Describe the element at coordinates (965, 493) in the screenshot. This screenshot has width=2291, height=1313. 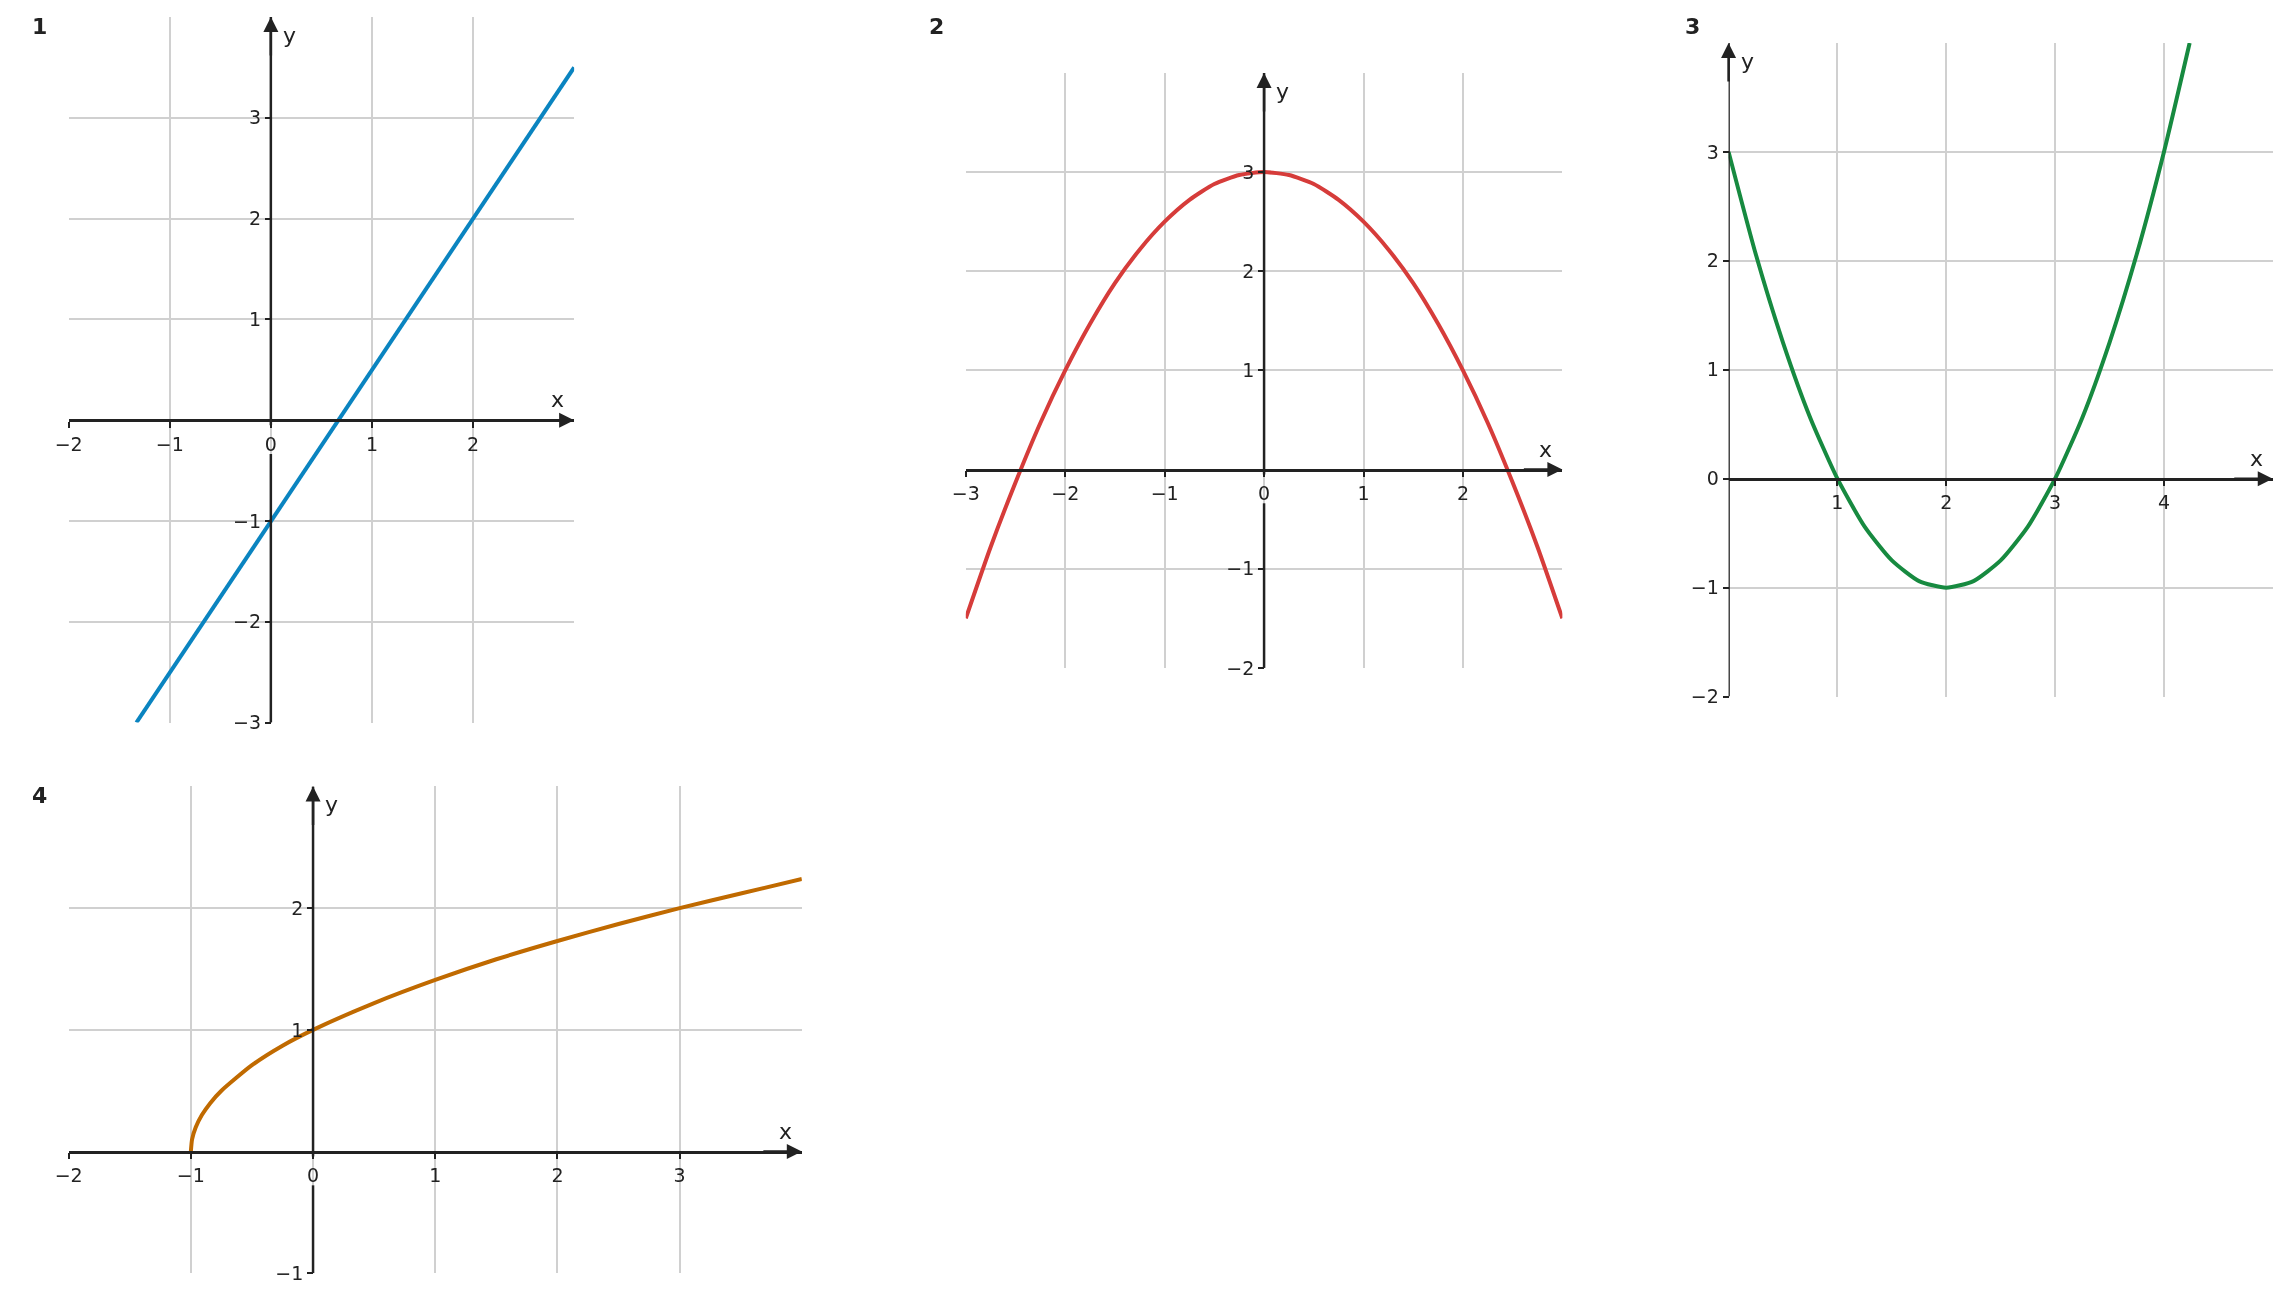
I see `x-tick-label: −3` at that location.